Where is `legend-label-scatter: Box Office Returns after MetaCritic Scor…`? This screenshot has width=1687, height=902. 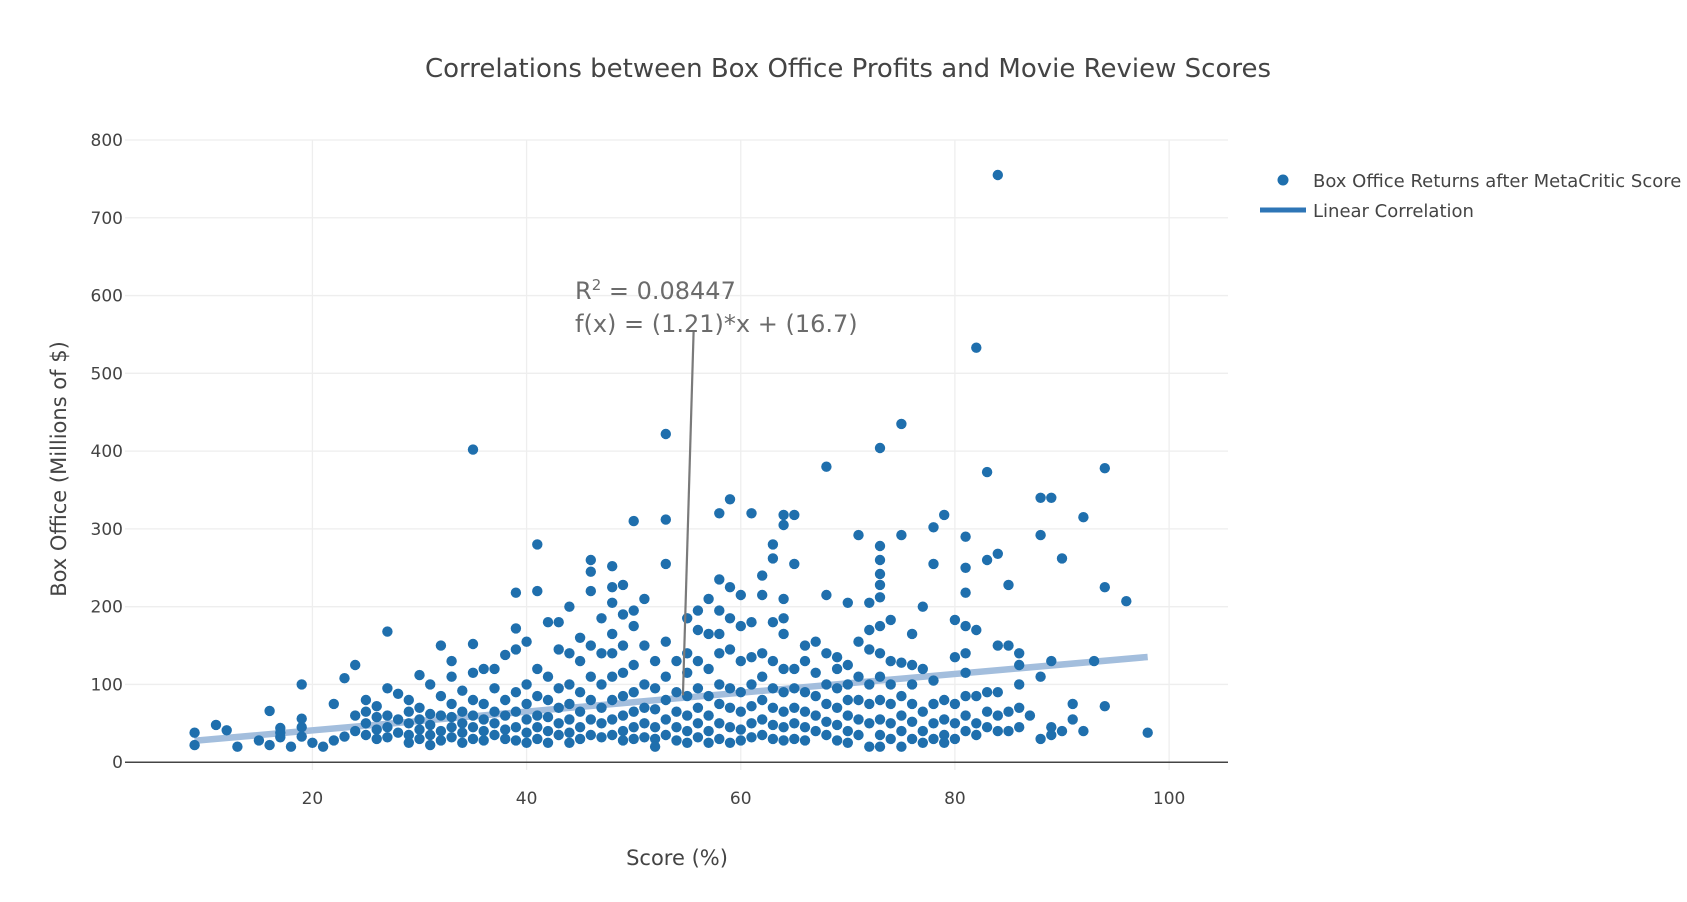
legend-label-scatter: Box Office Returns after MetaCritic Scor… is located at coordinates (1497, 181).